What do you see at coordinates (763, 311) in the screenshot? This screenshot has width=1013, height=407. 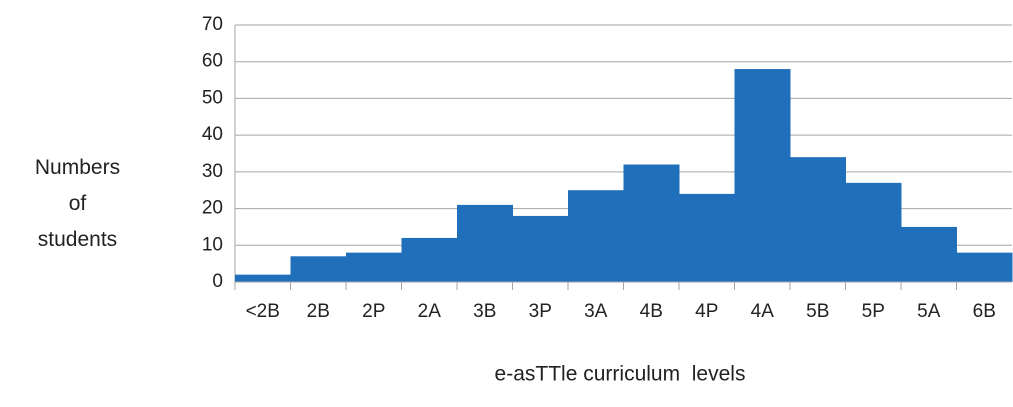 I see `x-tick-label: 4A` at bounding box center [763, 311].